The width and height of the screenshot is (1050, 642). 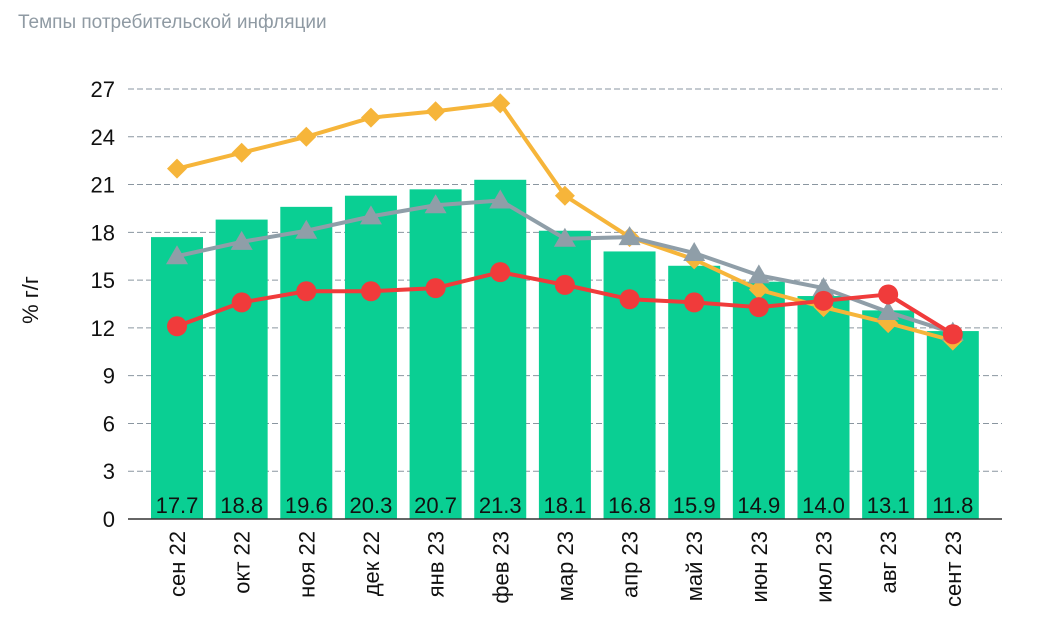 I want to click on x-tick-label: июл 23, so click(x=824, y=567).